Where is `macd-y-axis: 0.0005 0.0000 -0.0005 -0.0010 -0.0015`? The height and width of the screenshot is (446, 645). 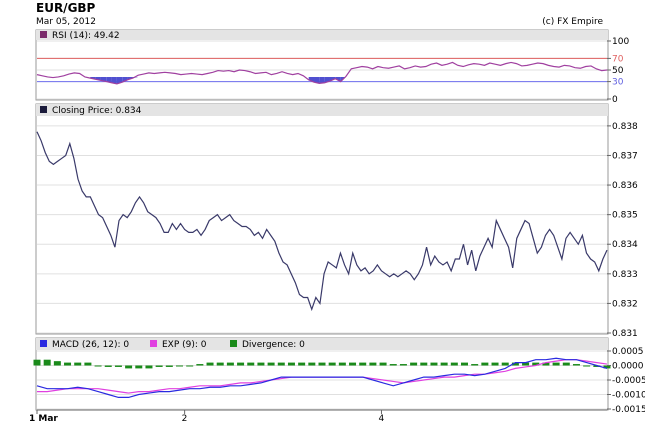
macd-y-axis: 0.0005 0.0000 -0.0005 -0.0010 -0.0015 is located at coordinates (626, 381).